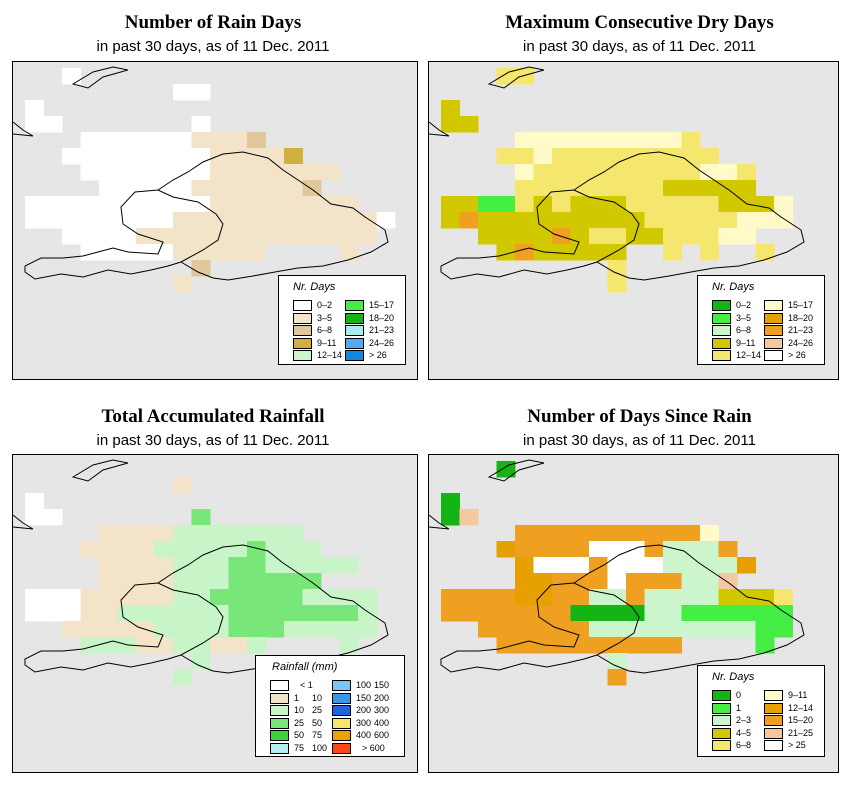 This screenshot has width=853, height=793. What do you see at coordinates (639, 440) in the screenshot?
I see `panel-subtitle: in past 30 days, as of 11 Dec. 2011` at bounding box center [639, 440].